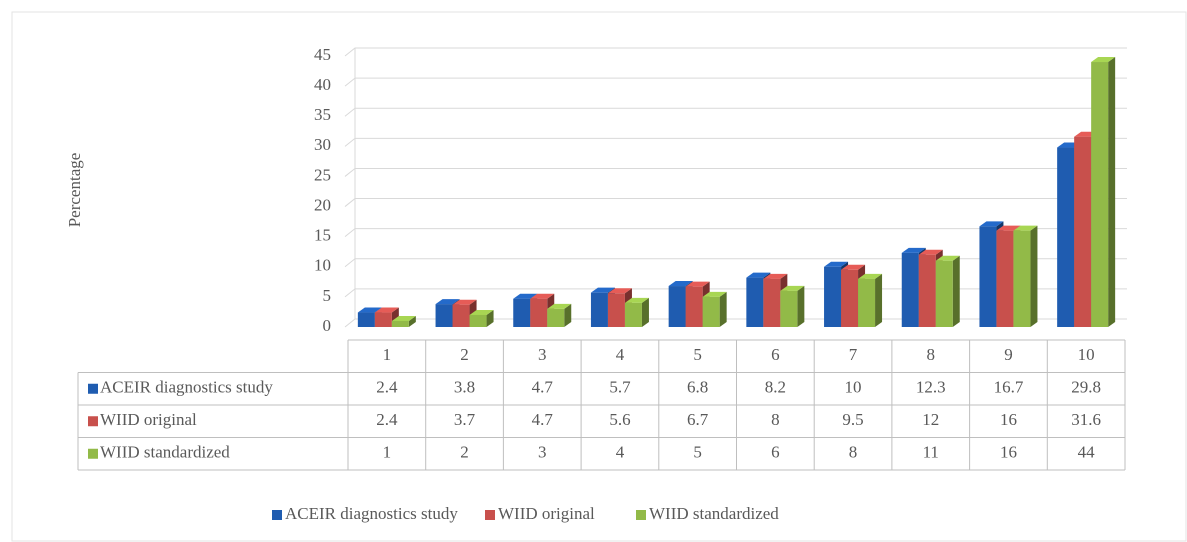  What do you see at coordinates (546, 513) in the screenshot?
I see `legend-label: WIID original` at bounding box center [546, 513].